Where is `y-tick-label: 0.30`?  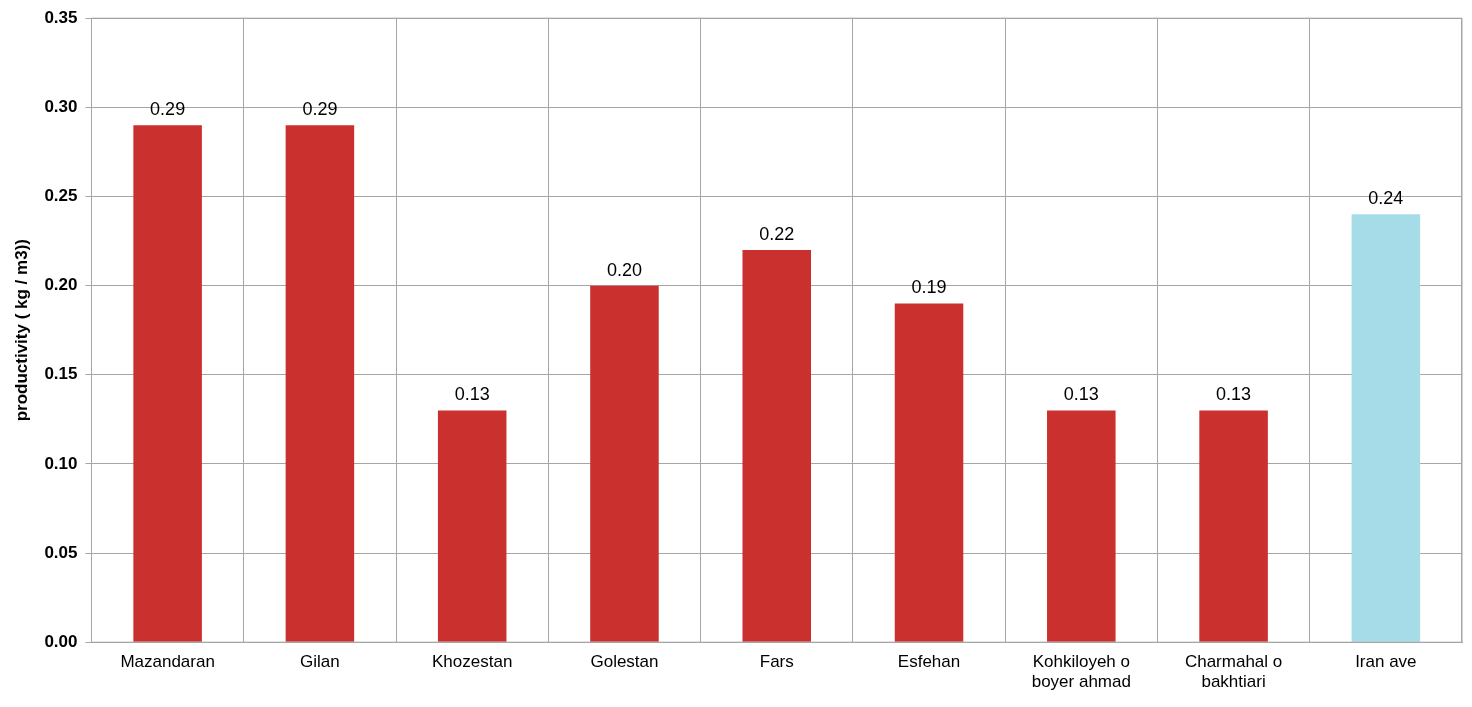
y-tick-label: 0.30 is located at coordinates (61, 107).